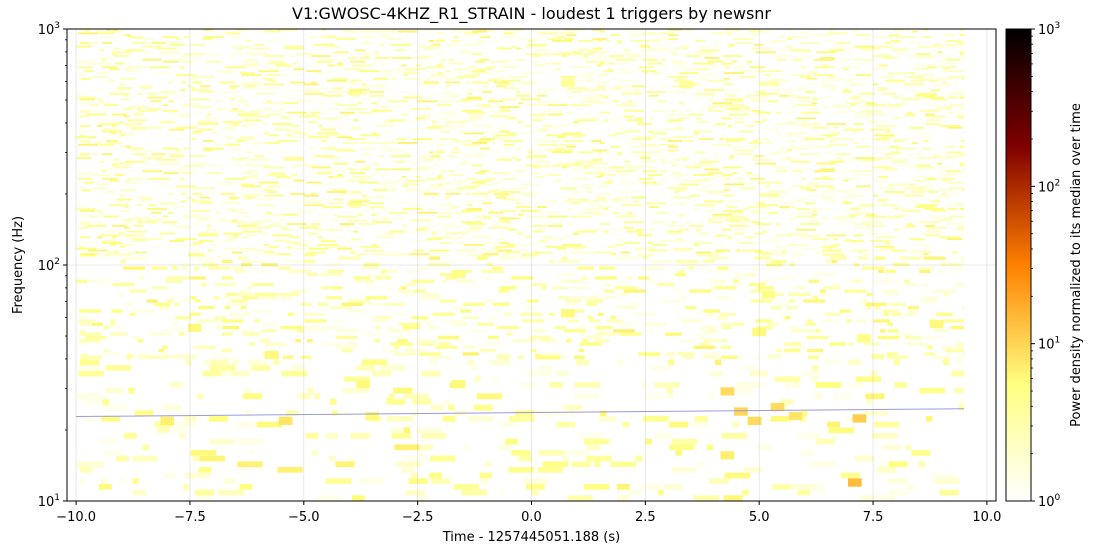 The height and width of the screenshot is (550, 1100). Describe the element at coordinates (49, 29) in the screenshot. I see `y-tick-label: 10³` at that location.